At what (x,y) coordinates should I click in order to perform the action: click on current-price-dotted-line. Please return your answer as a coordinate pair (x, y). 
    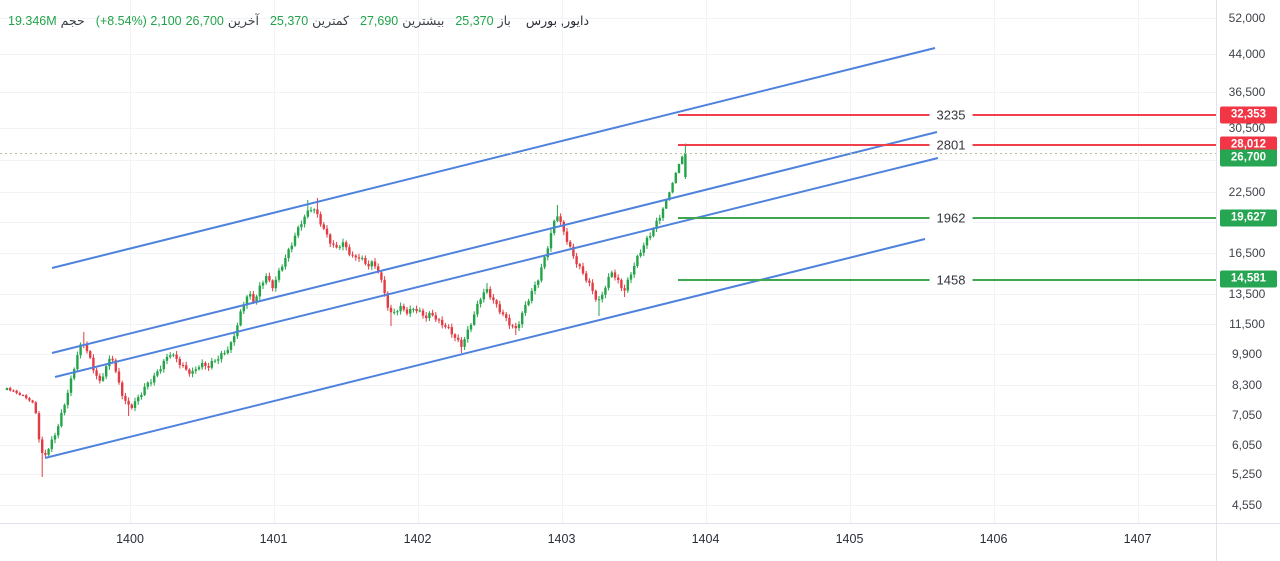
    Looking at the image, I should click on (608, 153).